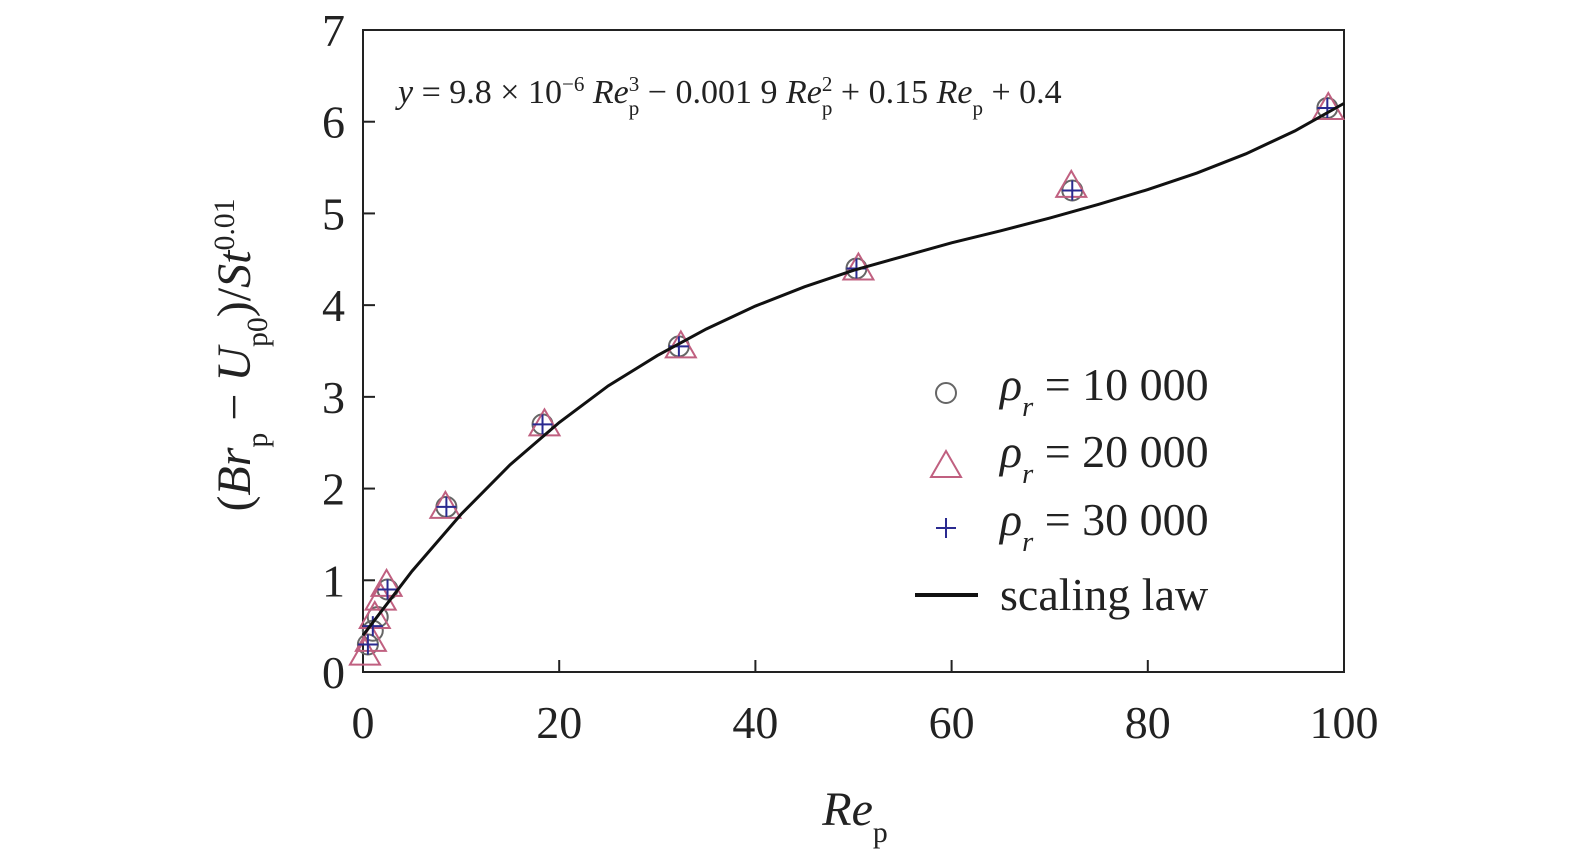 Image resolution: width=1575 pixels, height=858 pixels. Describe the element at coordinates (559, 722) in the screenshot. I see `x-tick-label: 20` at that location.